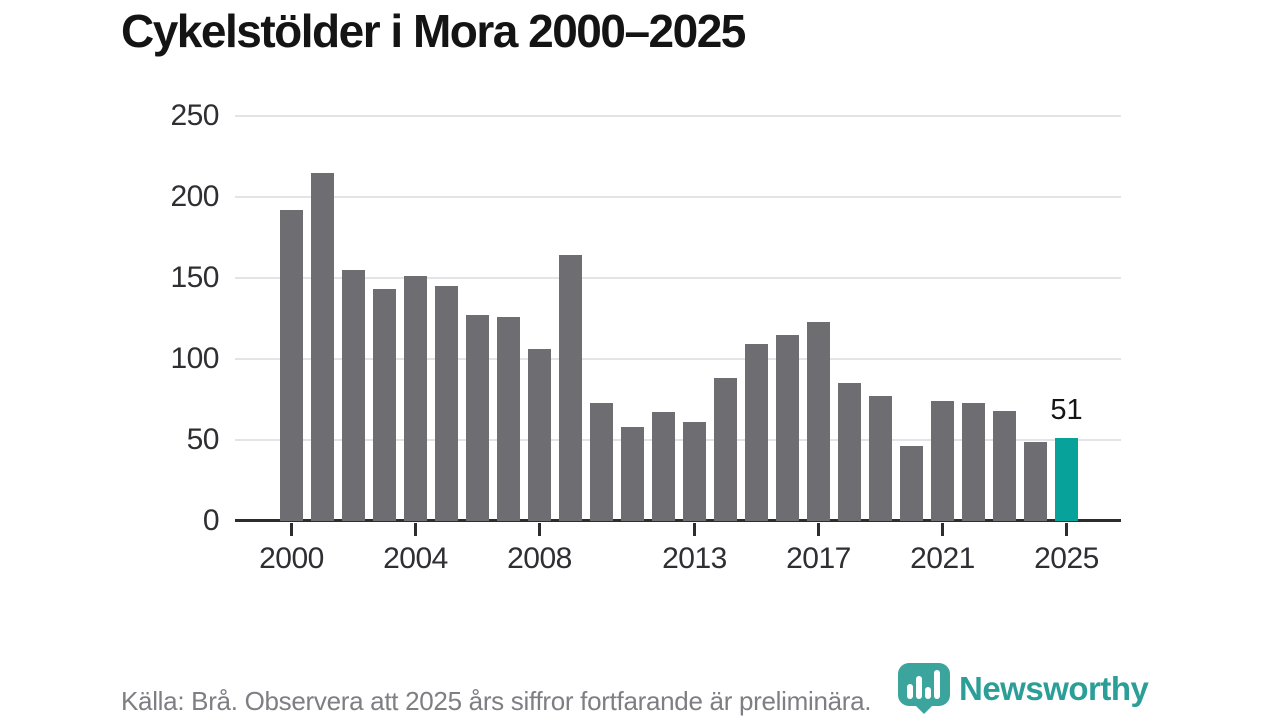  Describe the element at coordinates (663, 466) in the screenshot. I see `bar-2012` at that location.